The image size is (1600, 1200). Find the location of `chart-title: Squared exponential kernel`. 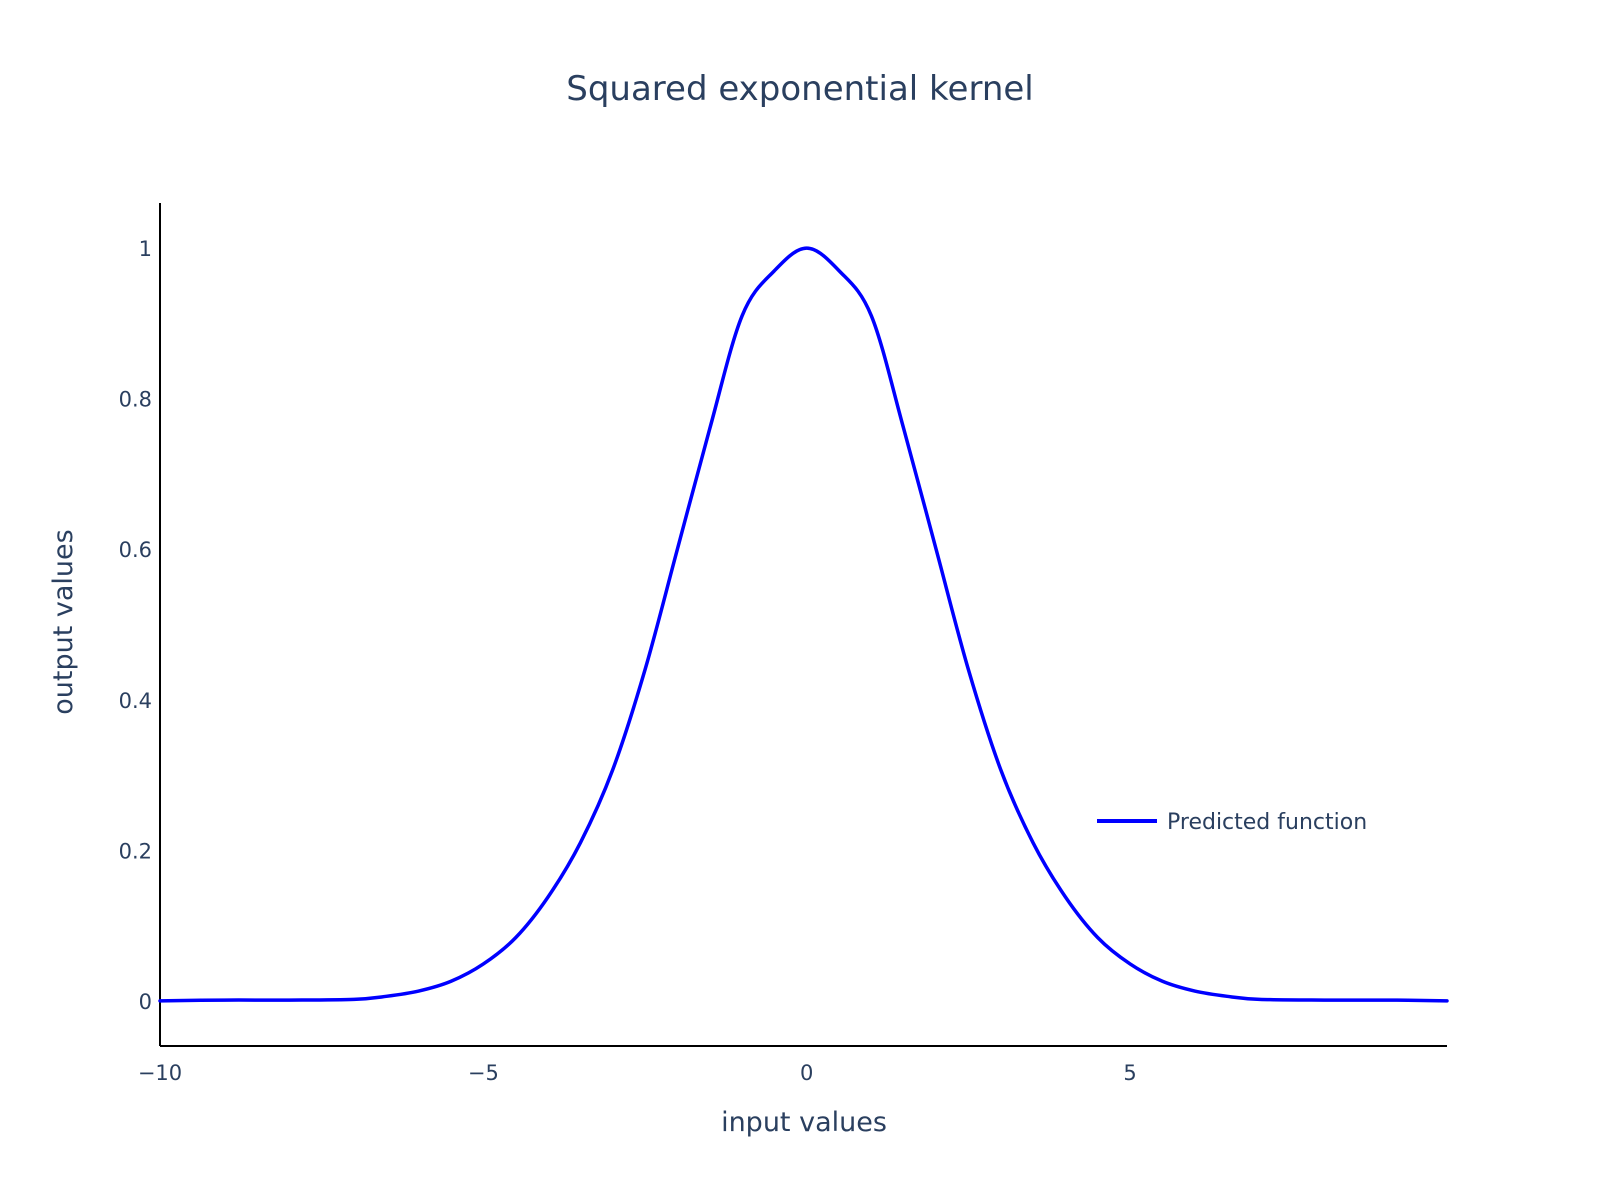

chart-title: Squared exponential kernel is located at coordinates (799, 89).